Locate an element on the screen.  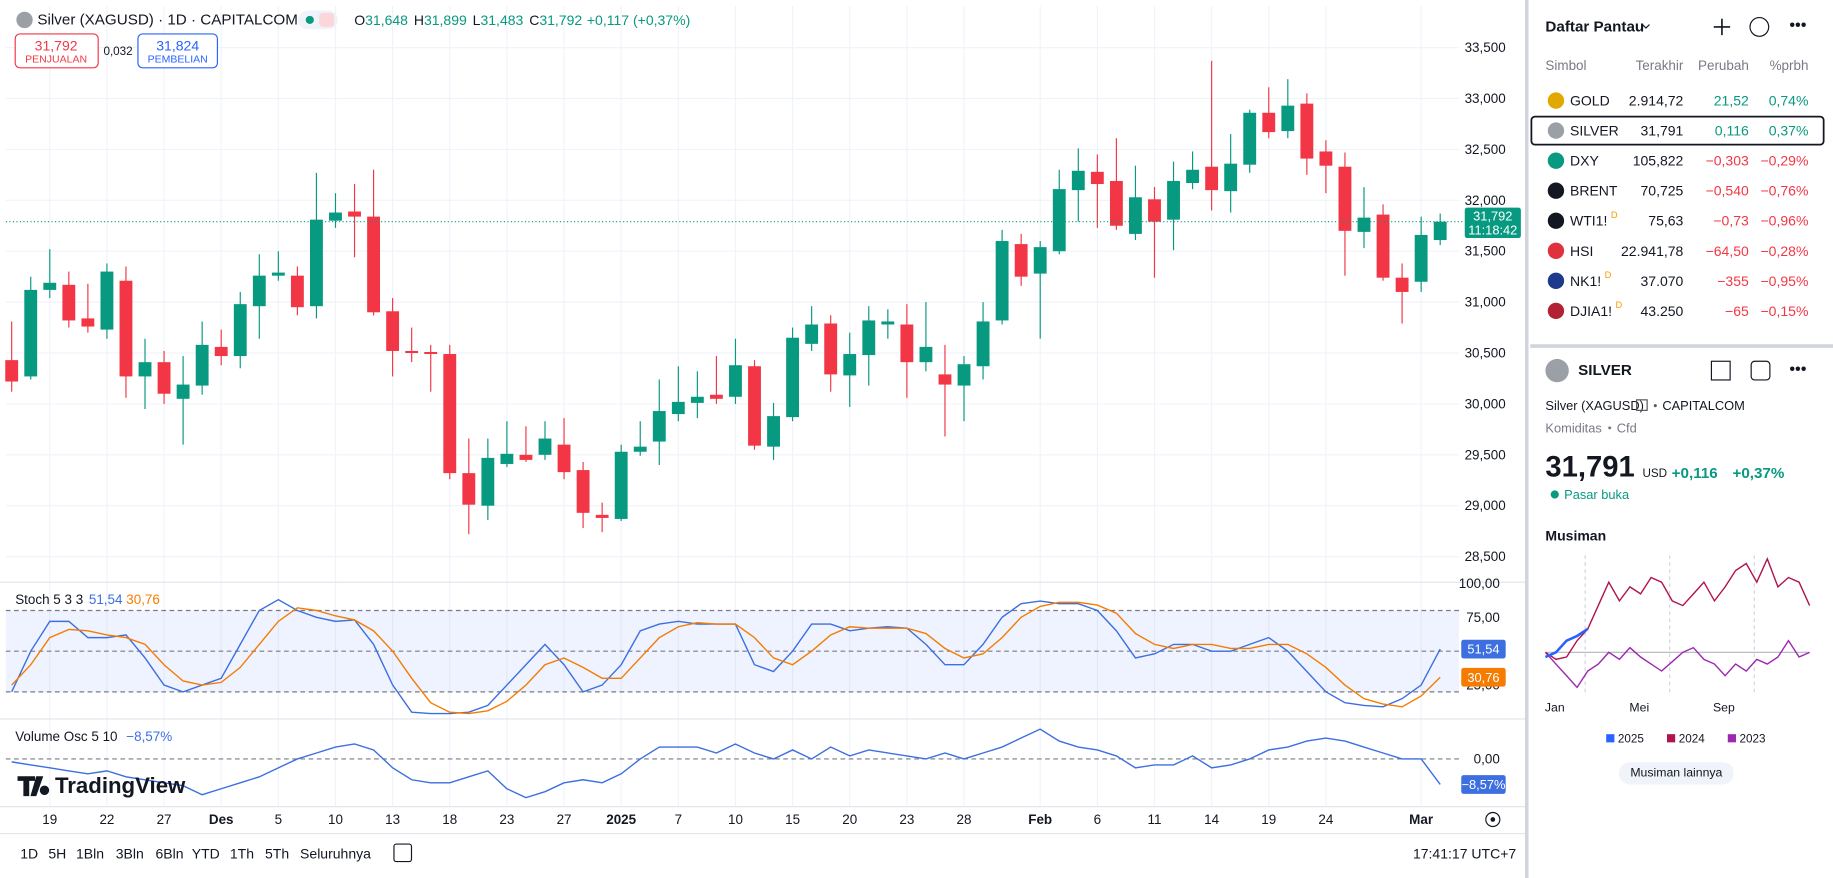
change-percent: 0,37% is located at coordinates (1789, 131).